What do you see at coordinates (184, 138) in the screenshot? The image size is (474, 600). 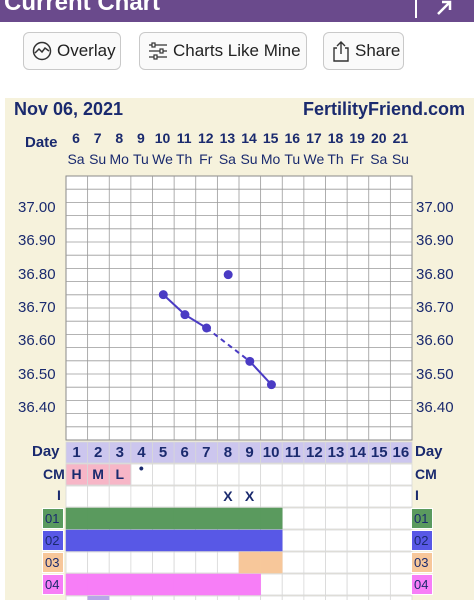 I see `date-number: 11` at bounding box center [184, 138].